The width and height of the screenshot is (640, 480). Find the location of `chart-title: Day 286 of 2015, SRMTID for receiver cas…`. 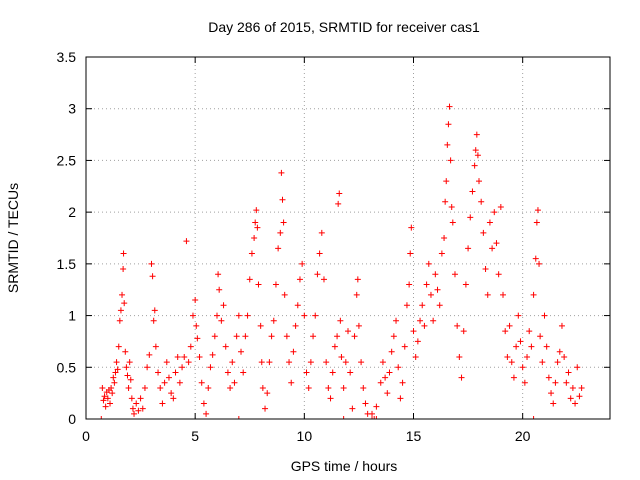

chart-title: Day 286 of 2015, SRMTID for receiver cas… is located at coordinates (344, 27).